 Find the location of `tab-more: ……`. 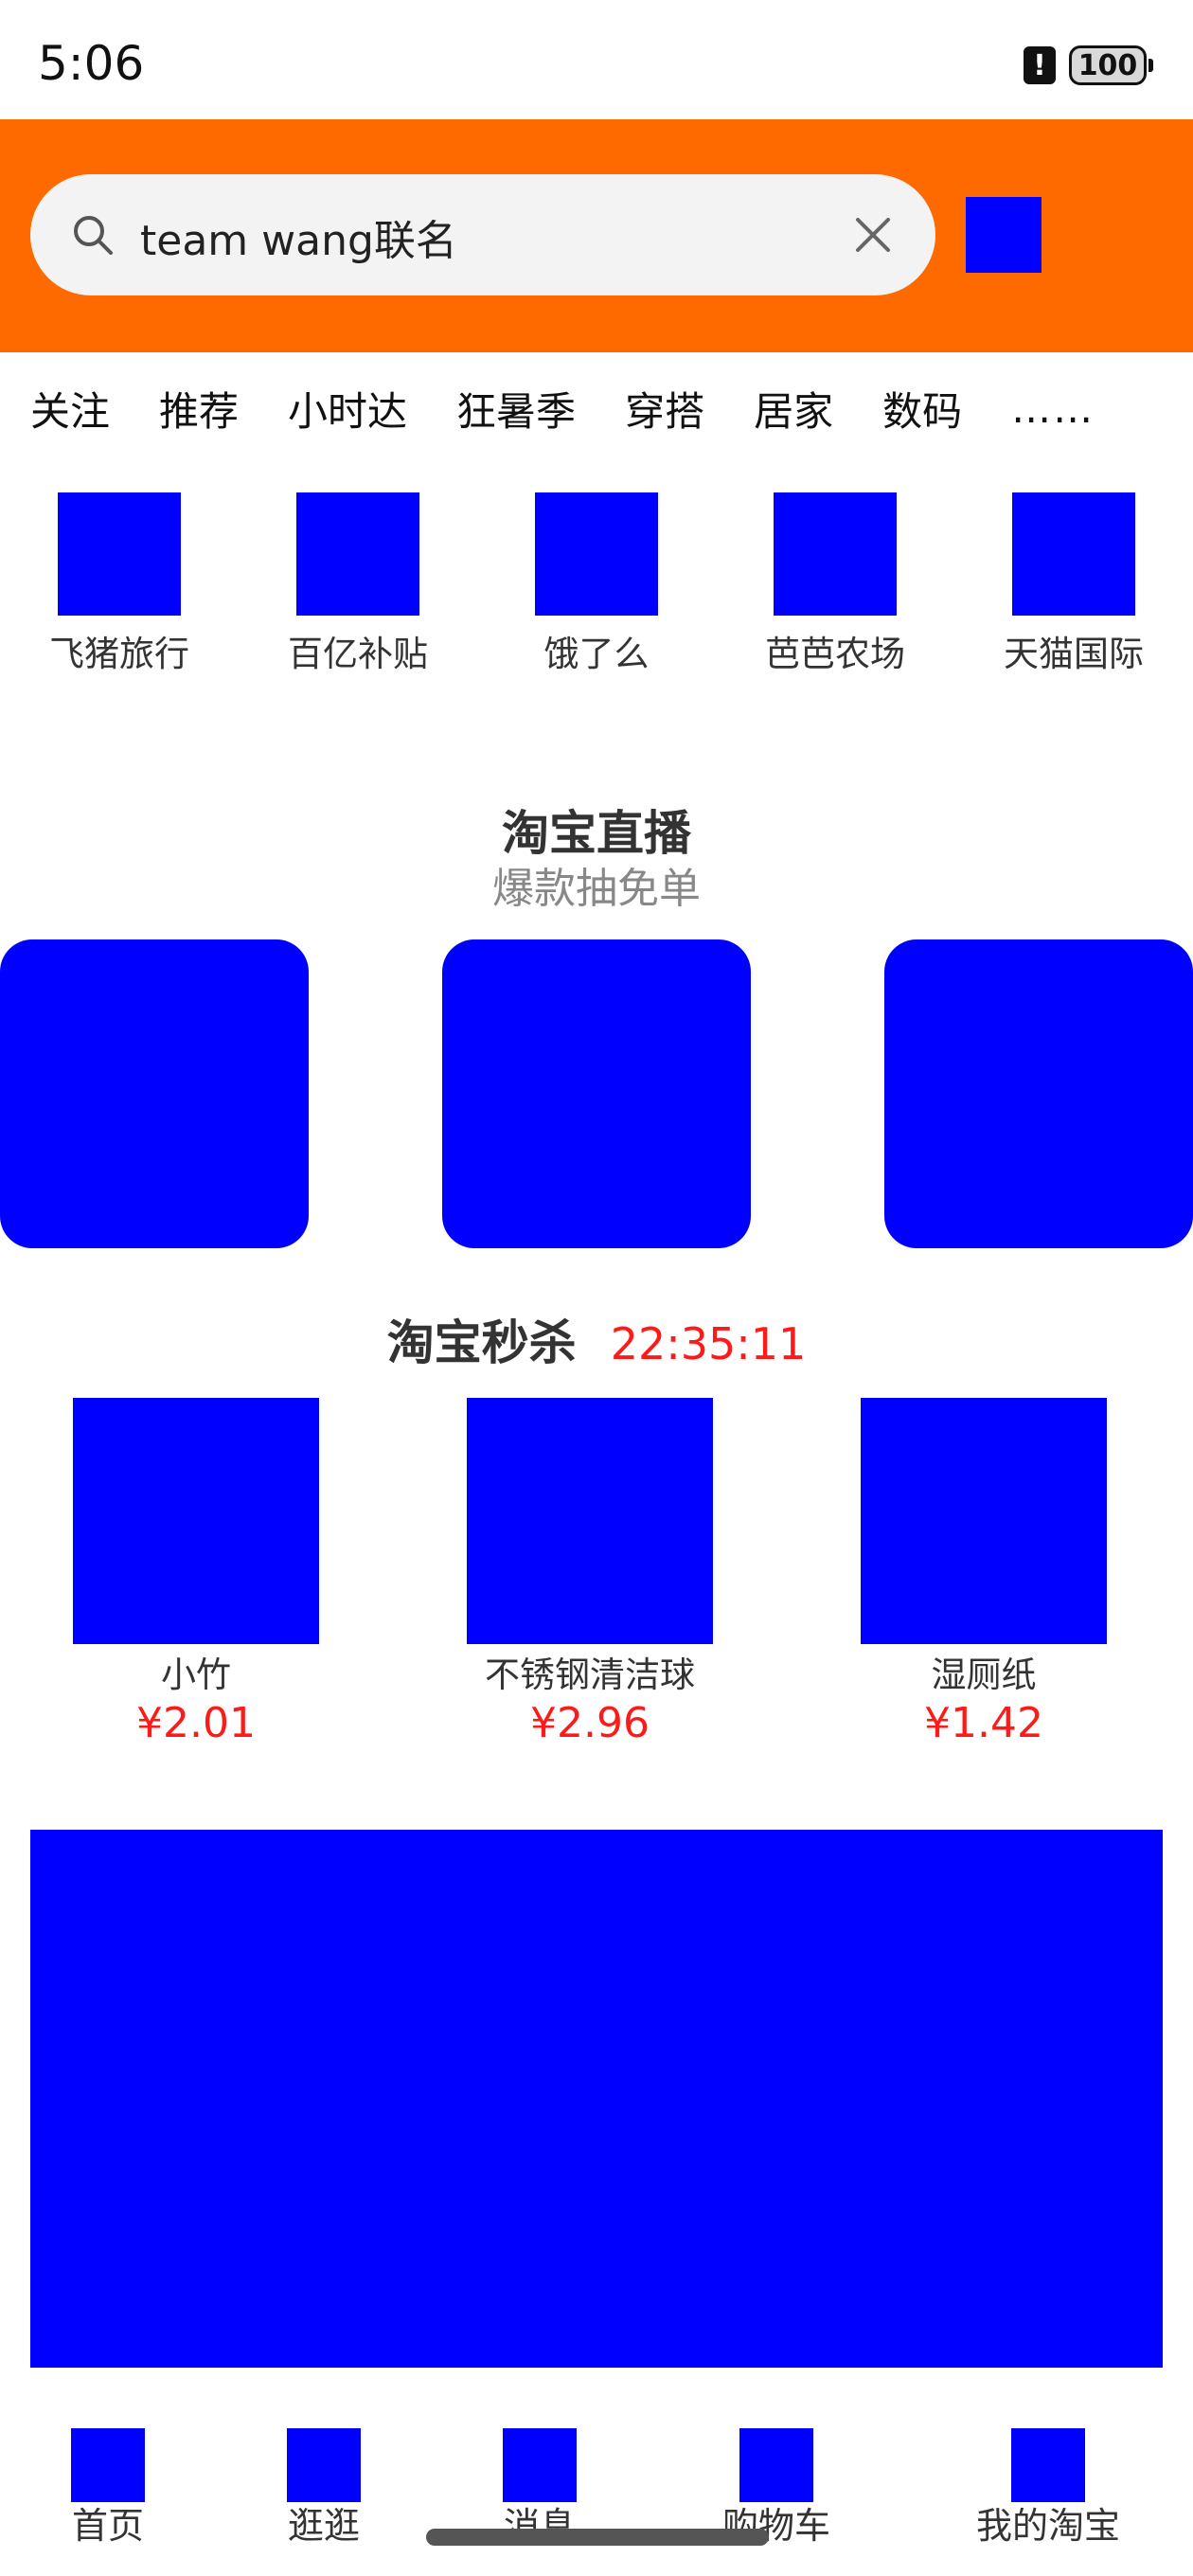

tab-more: …… is located at coordinates (1053, 408).